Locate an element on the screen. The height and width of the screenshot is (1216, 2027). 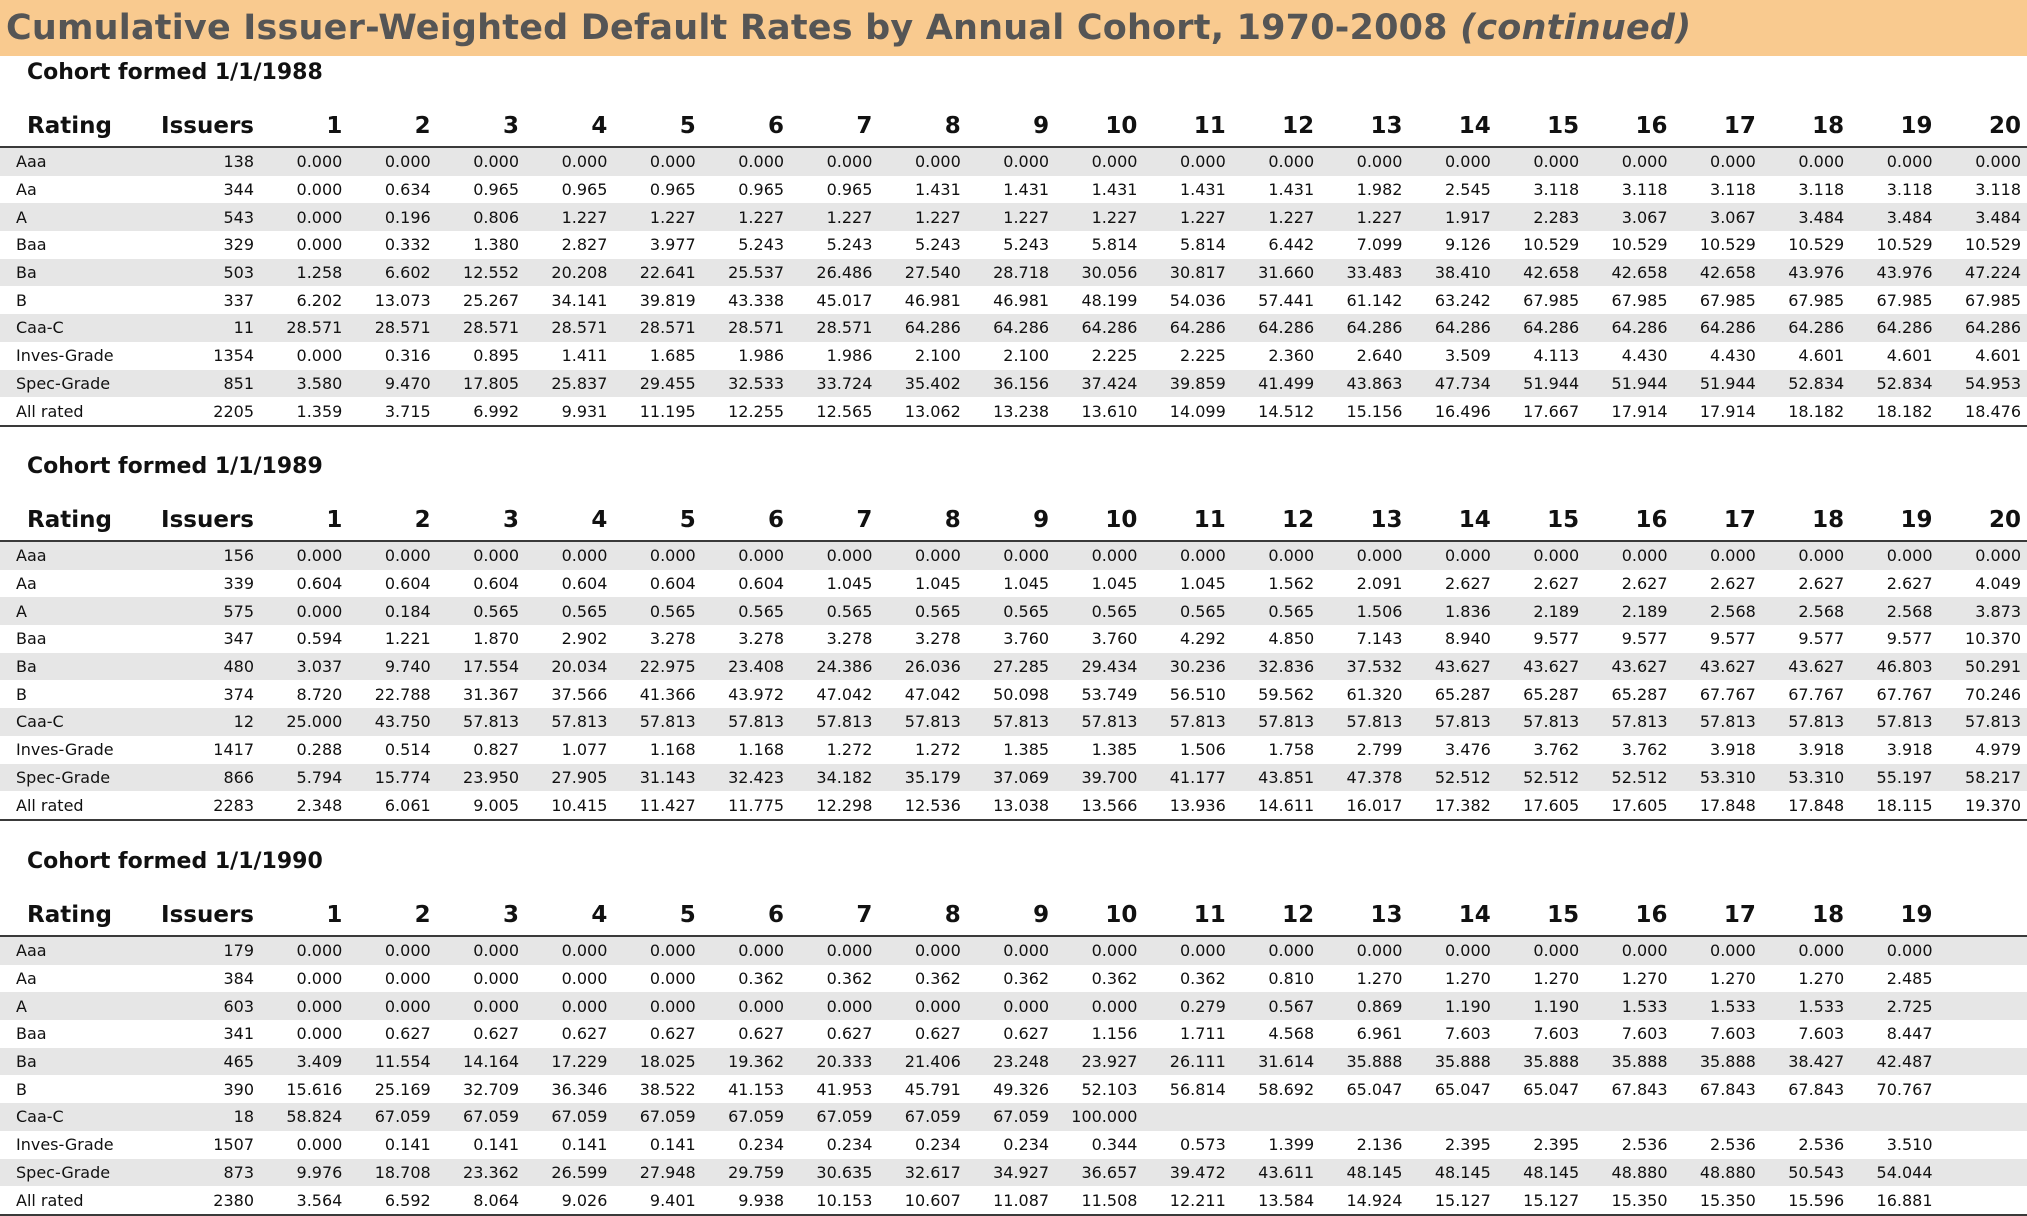
rate-cell: 7.603 is located at coordinates (1556, 1034).